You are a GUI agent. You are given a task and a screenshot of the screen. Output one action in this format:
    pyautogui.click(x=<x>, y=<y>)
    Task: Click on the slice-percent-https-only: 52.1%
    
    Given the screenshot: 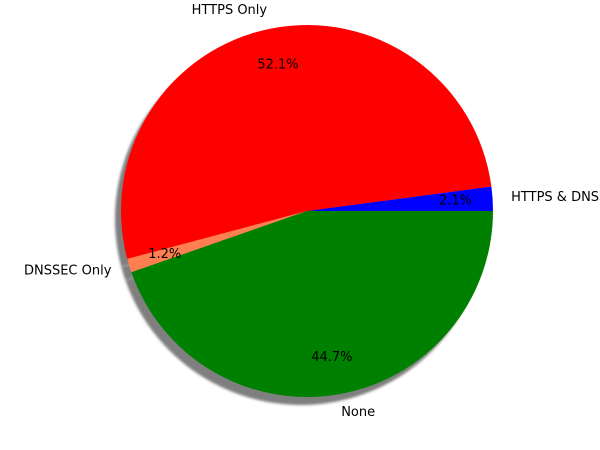 What is the action you would take?
    pyautogui.click(x=277, y=65)
    